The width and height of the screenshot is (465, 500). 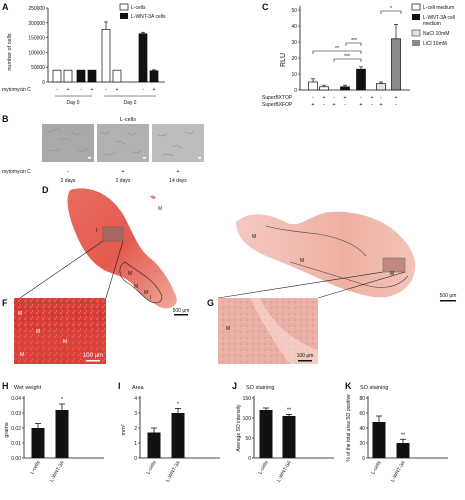 I want to click on panel-d-label-2: M, so click(x=160, y=209).